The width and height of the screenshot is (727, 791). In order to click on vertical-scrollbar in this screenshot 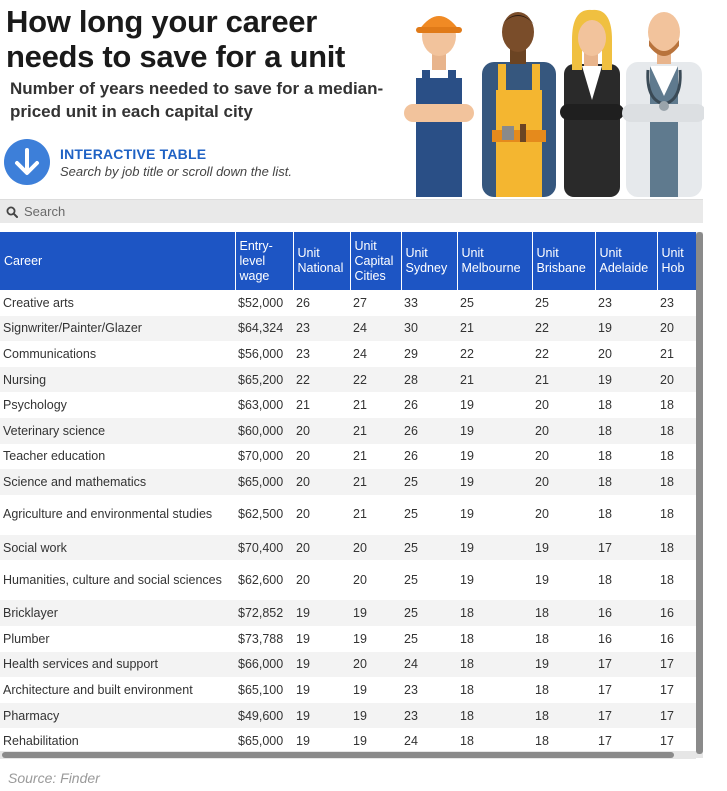, I will do `click(699, 495)`.